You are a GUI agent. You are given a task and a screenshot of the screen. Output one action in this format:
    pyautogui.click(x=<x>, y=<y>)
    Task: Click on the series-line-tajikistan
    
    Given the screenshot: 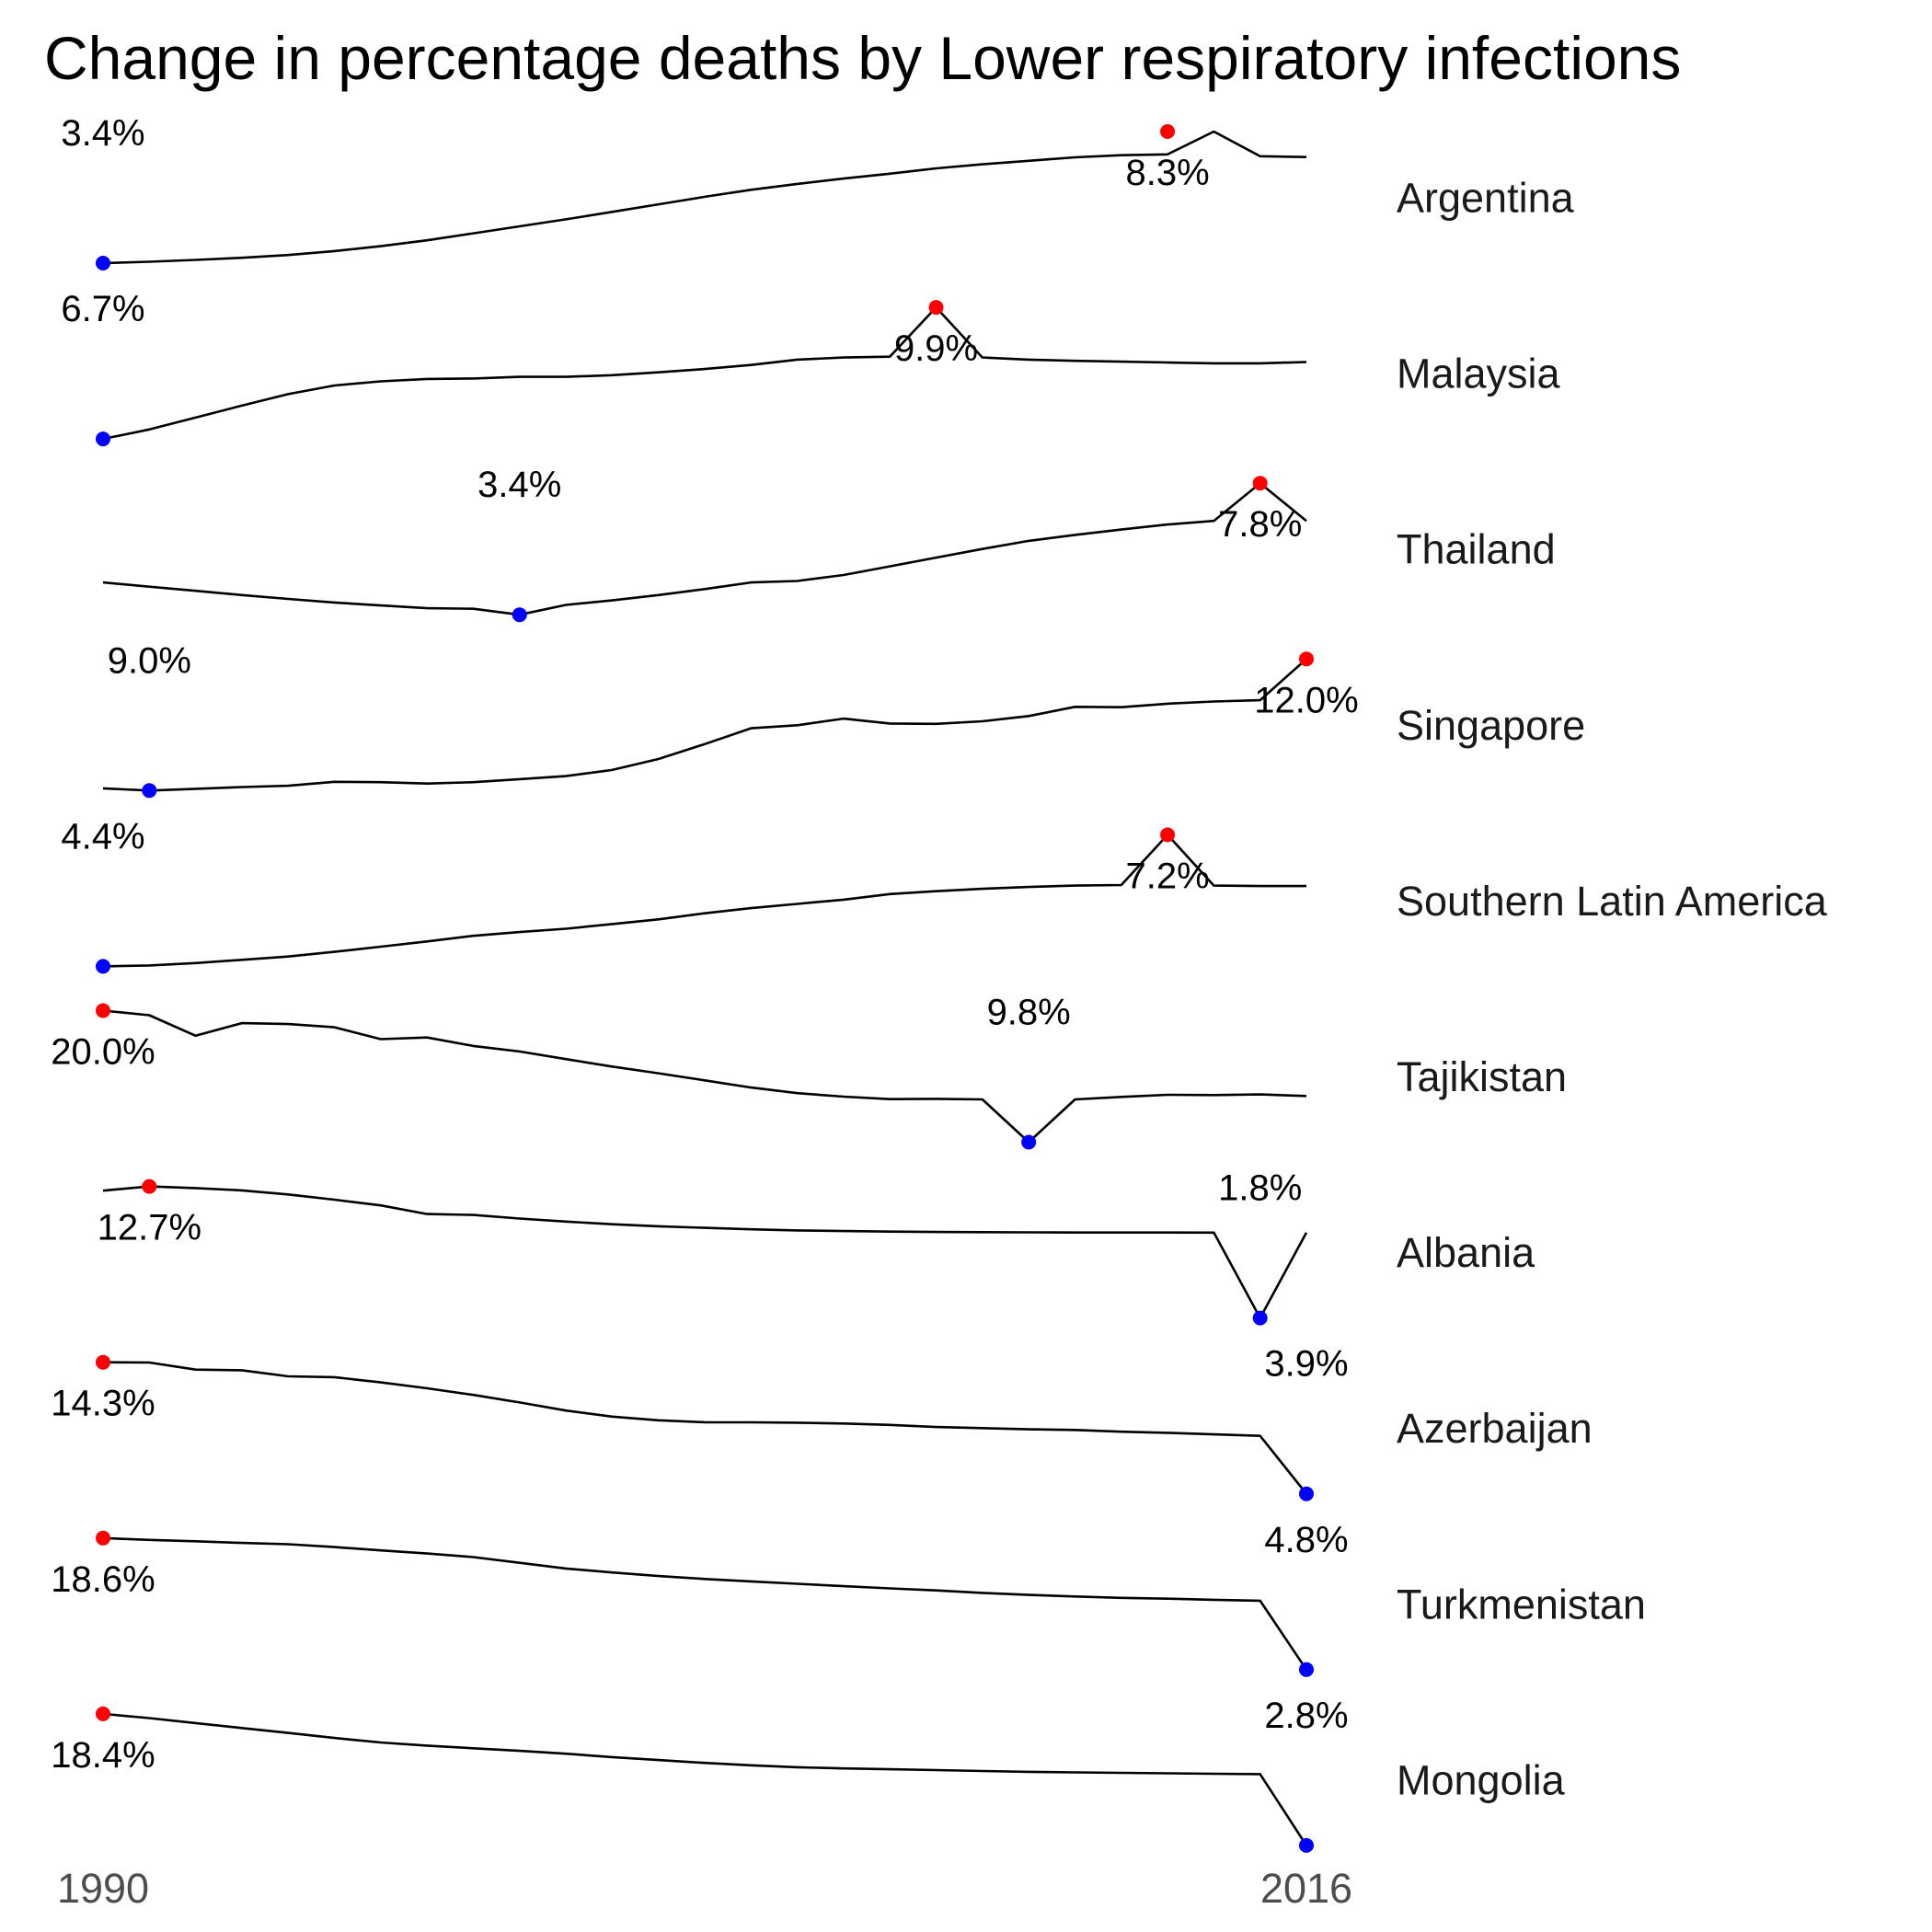 What is the action you would take?
    pyautogui.click(x=704, y=1076)
    